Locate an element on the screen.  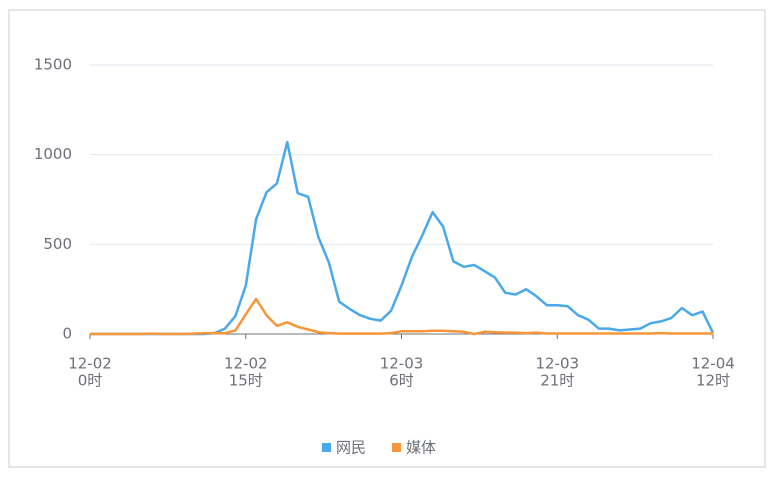
x-tick-label: 12-04 is located at coordinates (713, 364).